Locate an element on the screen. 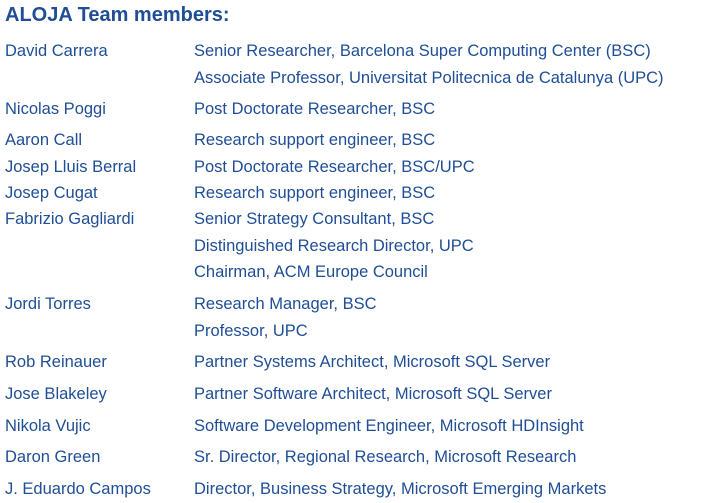  member-role: Post Doctorate Researcher, BSC/UPC is located at coordinates (334, 167).